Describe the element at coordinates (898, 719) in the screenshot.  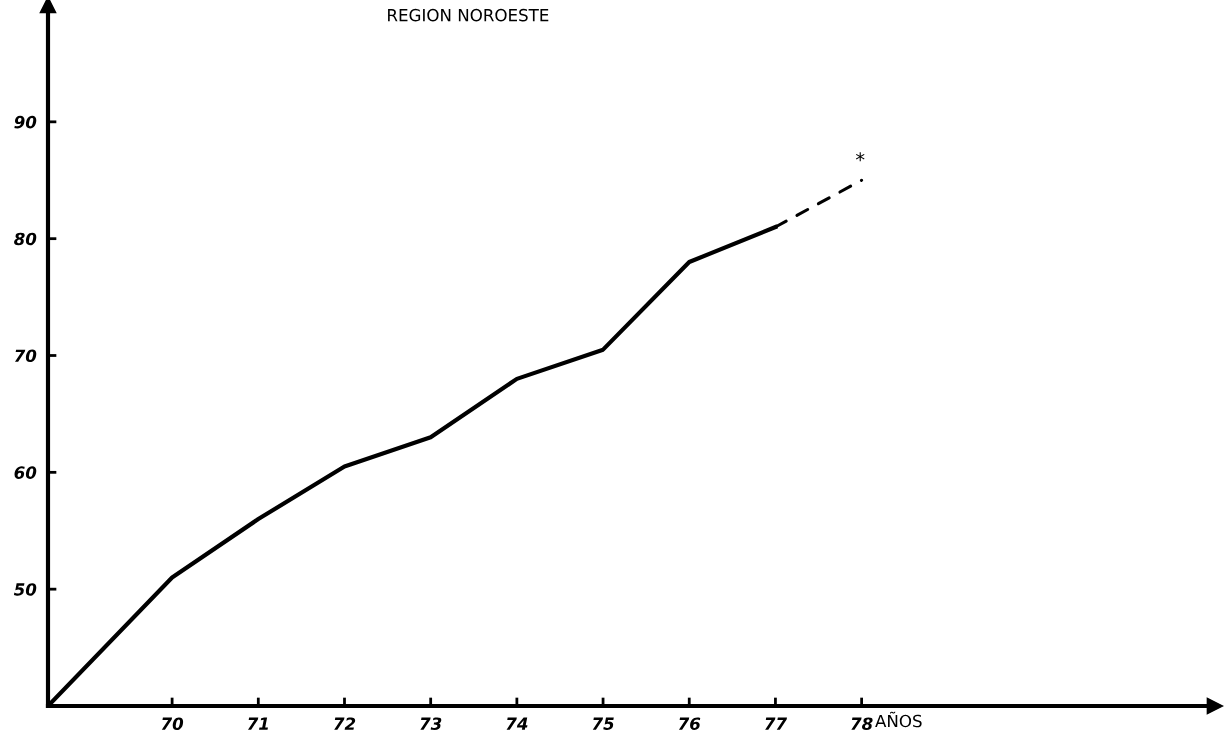
I see `x-axis-title: AÑOS` at that location.